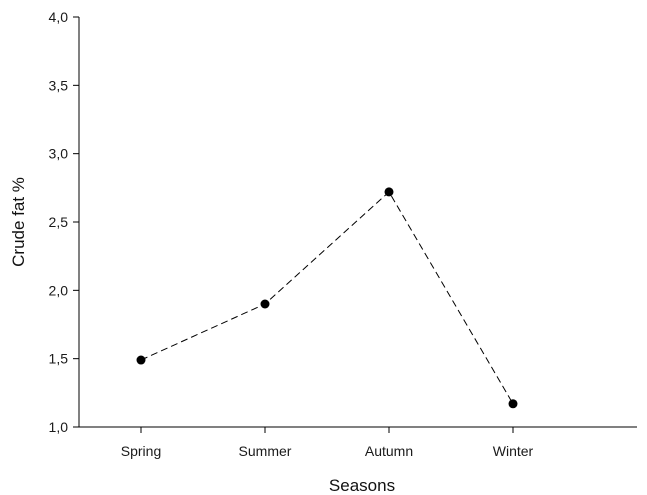 This screenshot has width=647, height=495. I want to click on y-tick-label: 2,0, so click(59, 290).